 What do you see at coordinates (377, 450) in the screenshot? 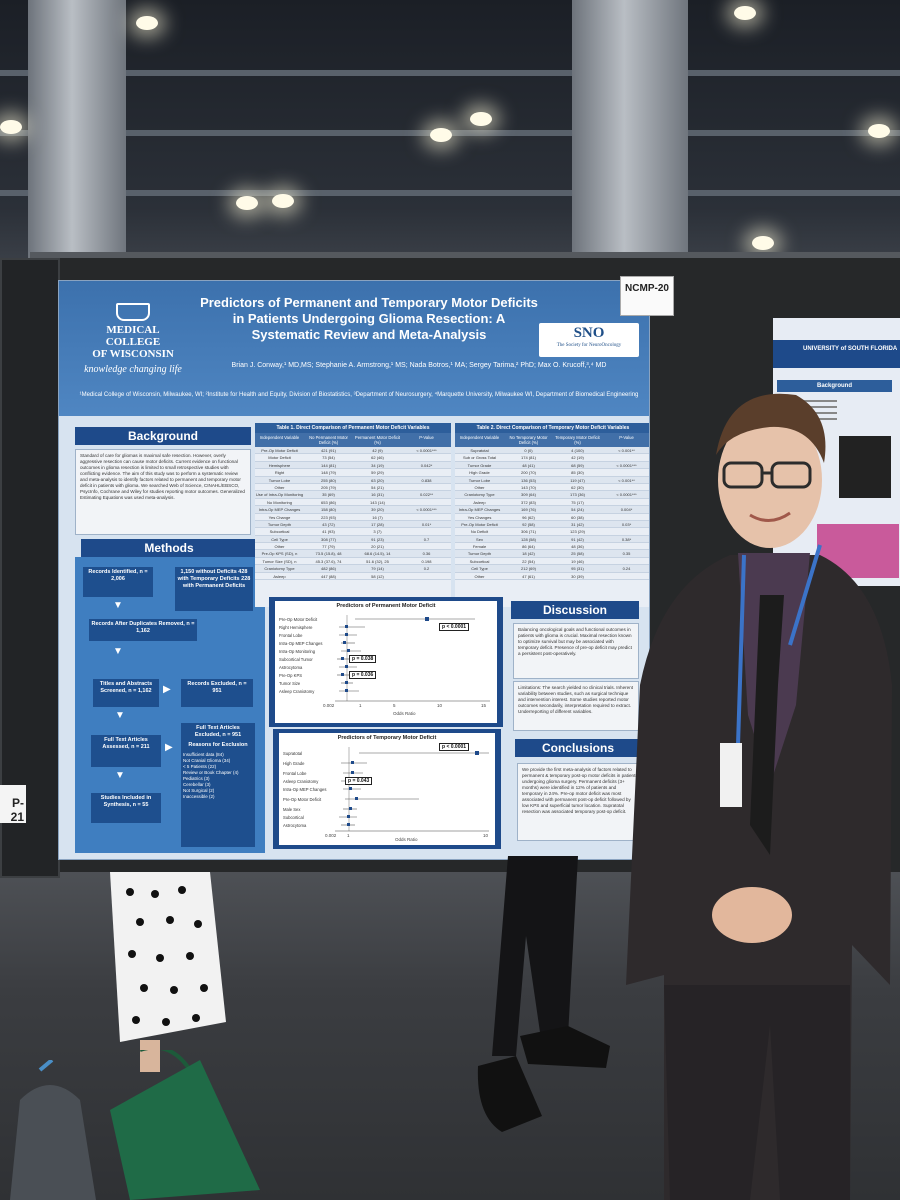
I see `table-cell: 42 (9)` at bounding box center [377, 450].